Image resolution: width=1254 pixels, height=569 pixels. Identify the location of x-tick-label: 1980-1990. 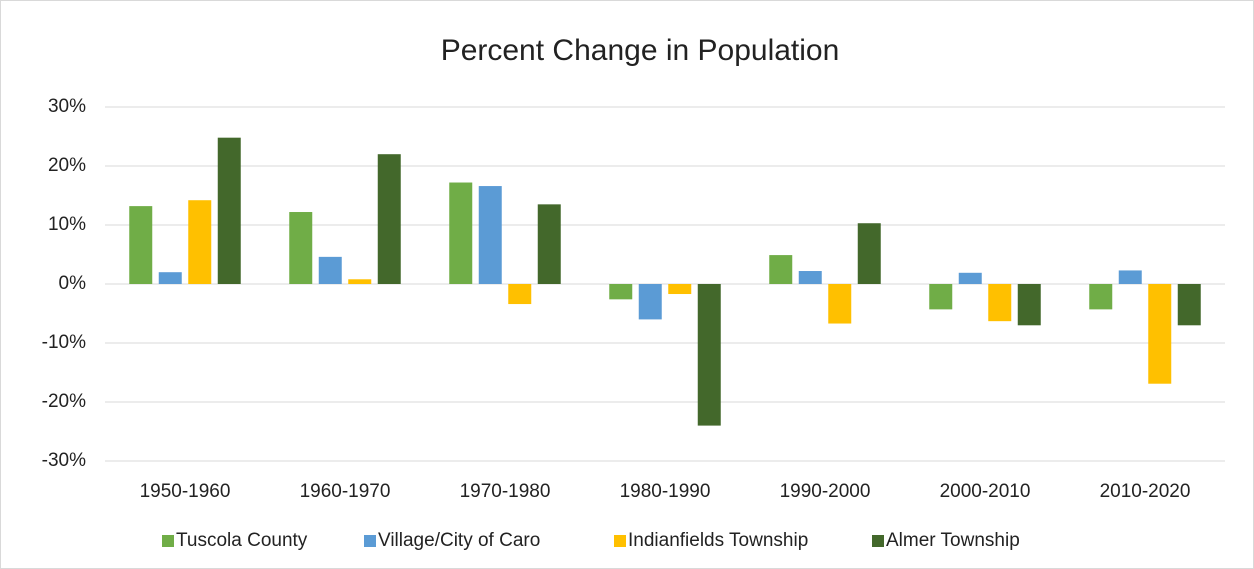
(665, 491).